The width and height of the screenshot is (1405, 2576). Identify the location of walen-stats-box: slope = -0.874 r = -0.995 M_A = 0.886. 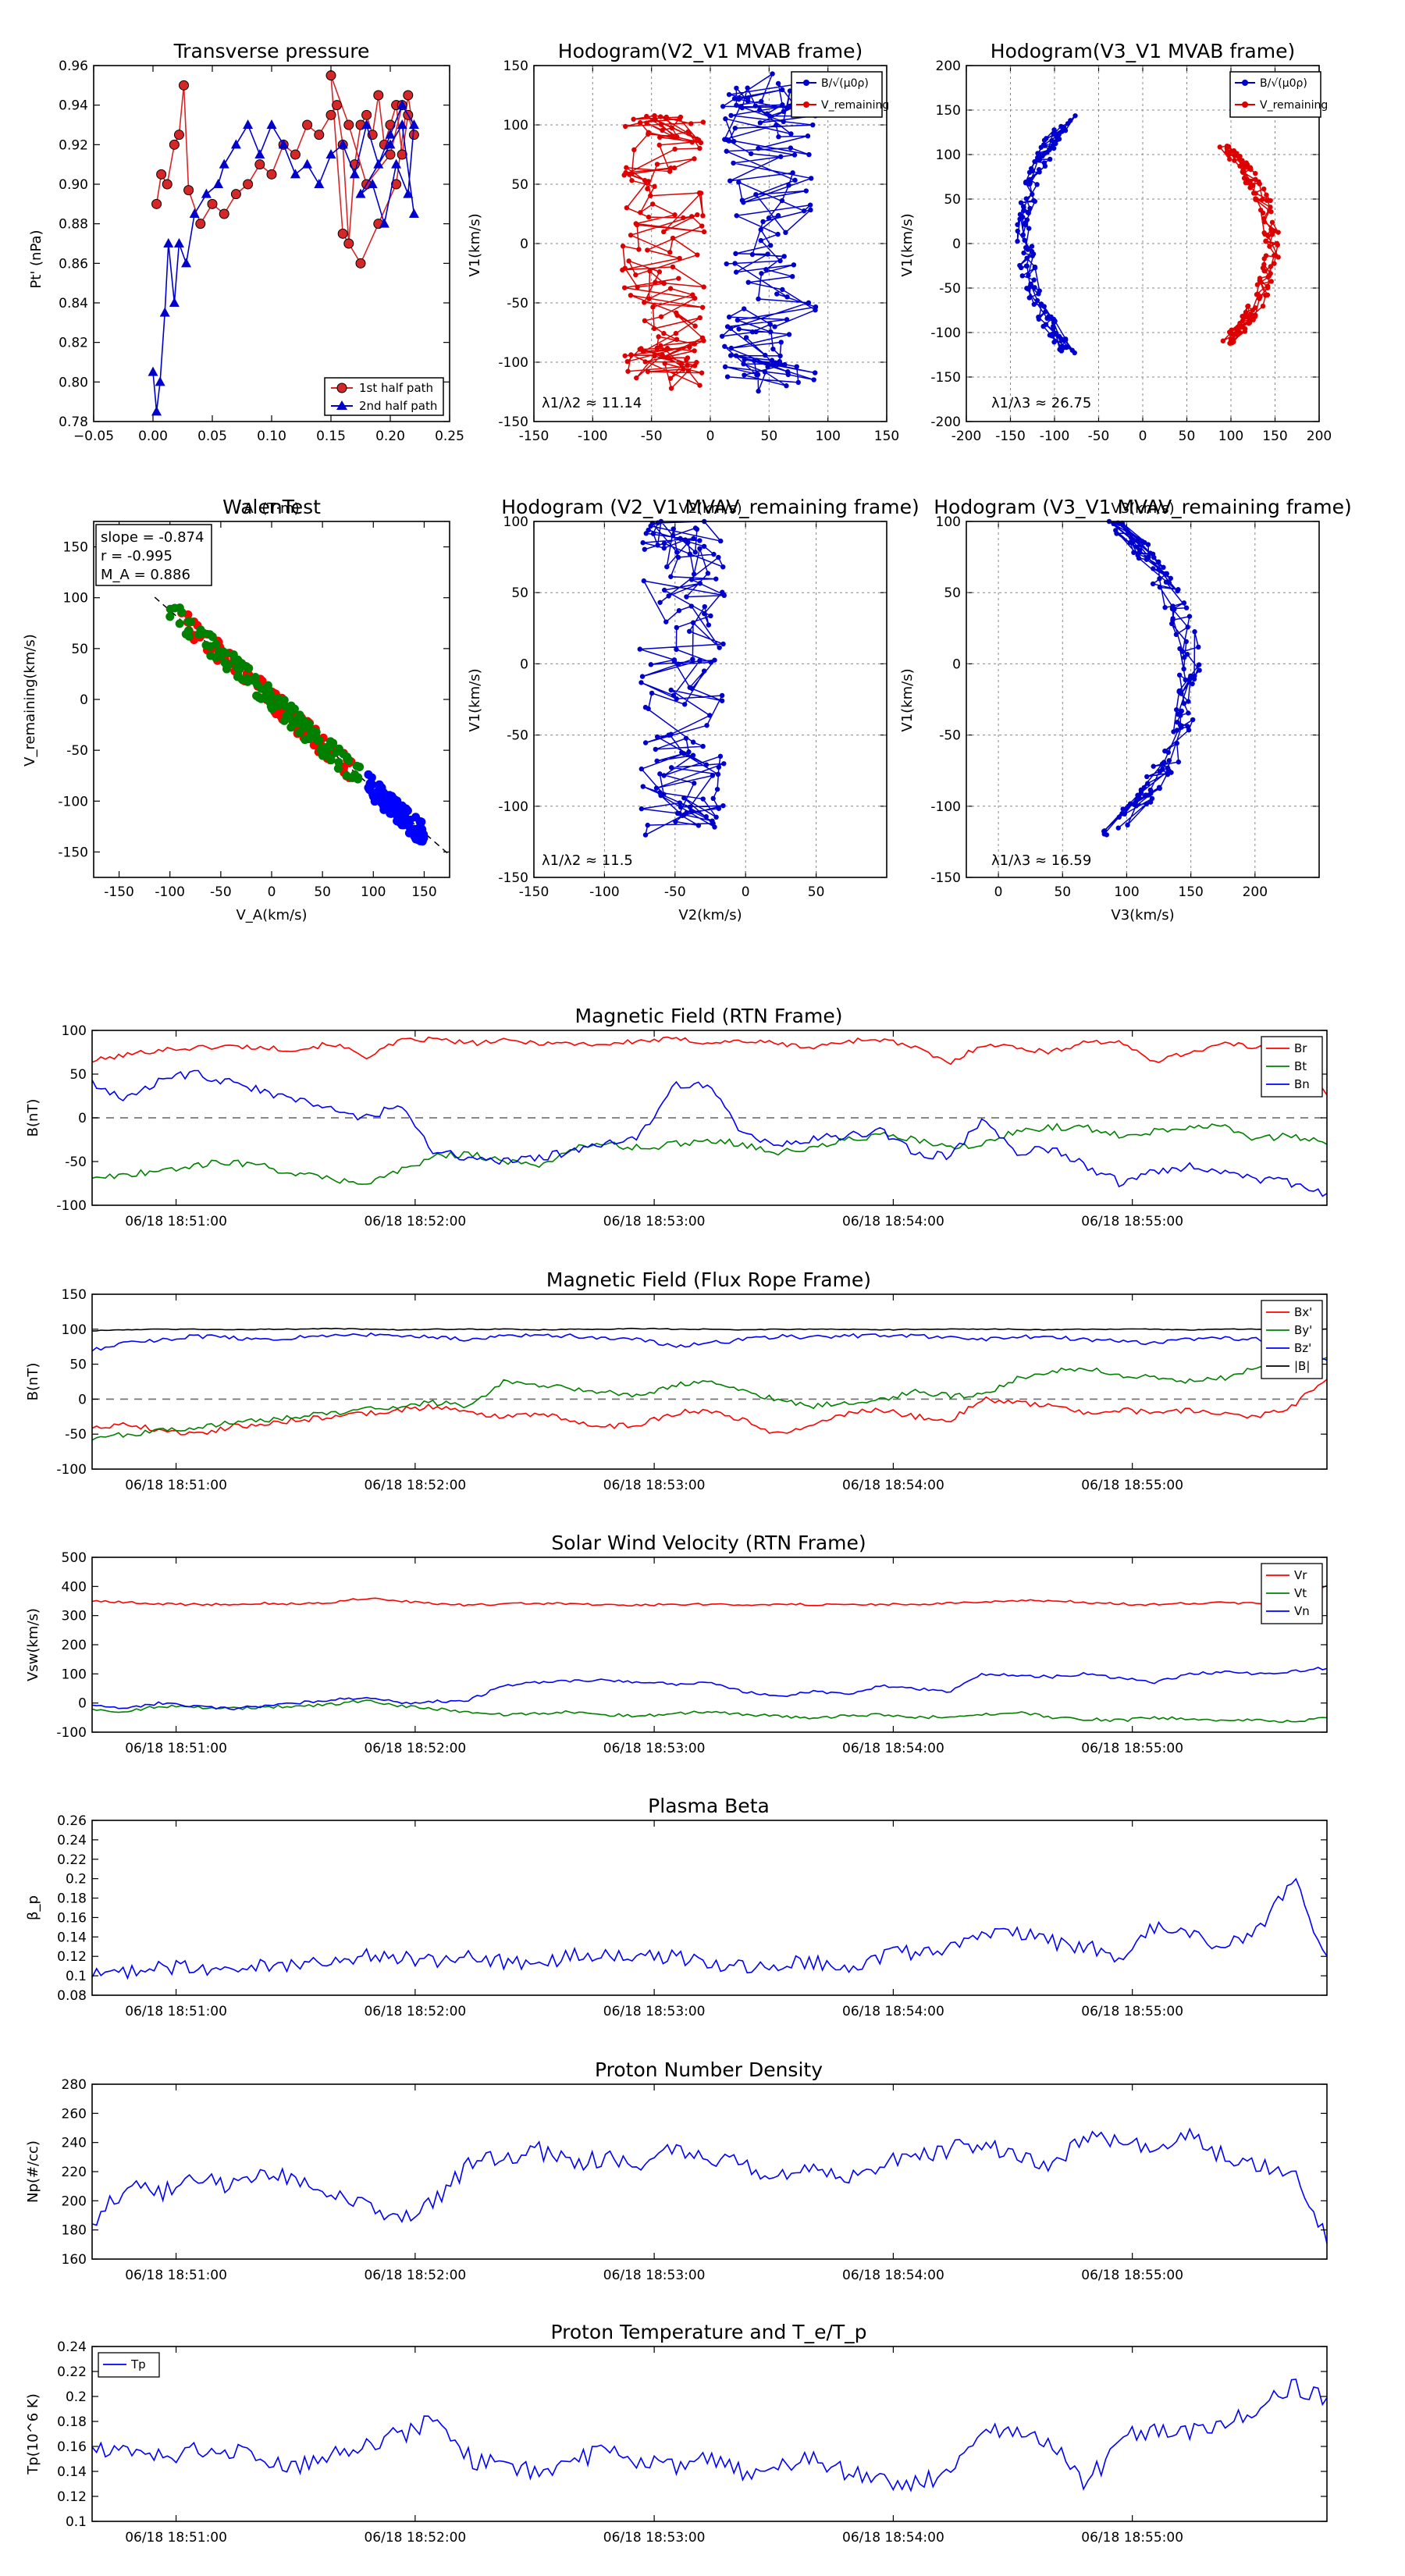
(153, 555).